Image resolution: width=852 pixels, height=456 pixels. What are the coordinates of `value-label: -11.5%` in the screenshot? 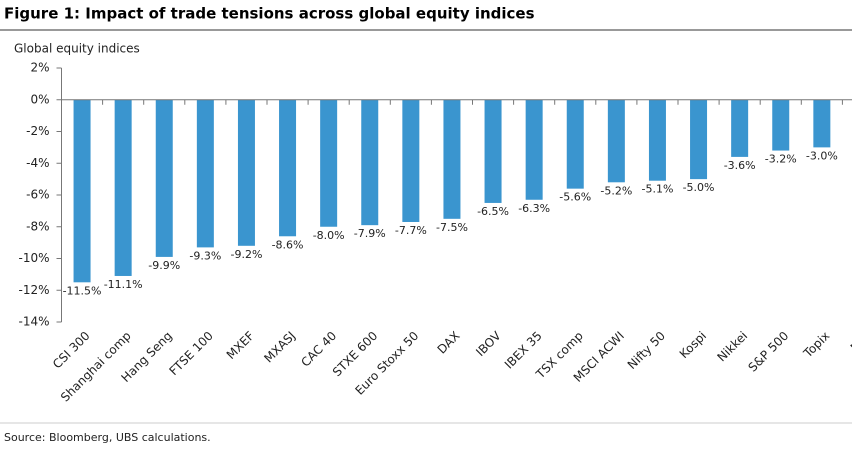 It's located at (82, 290).